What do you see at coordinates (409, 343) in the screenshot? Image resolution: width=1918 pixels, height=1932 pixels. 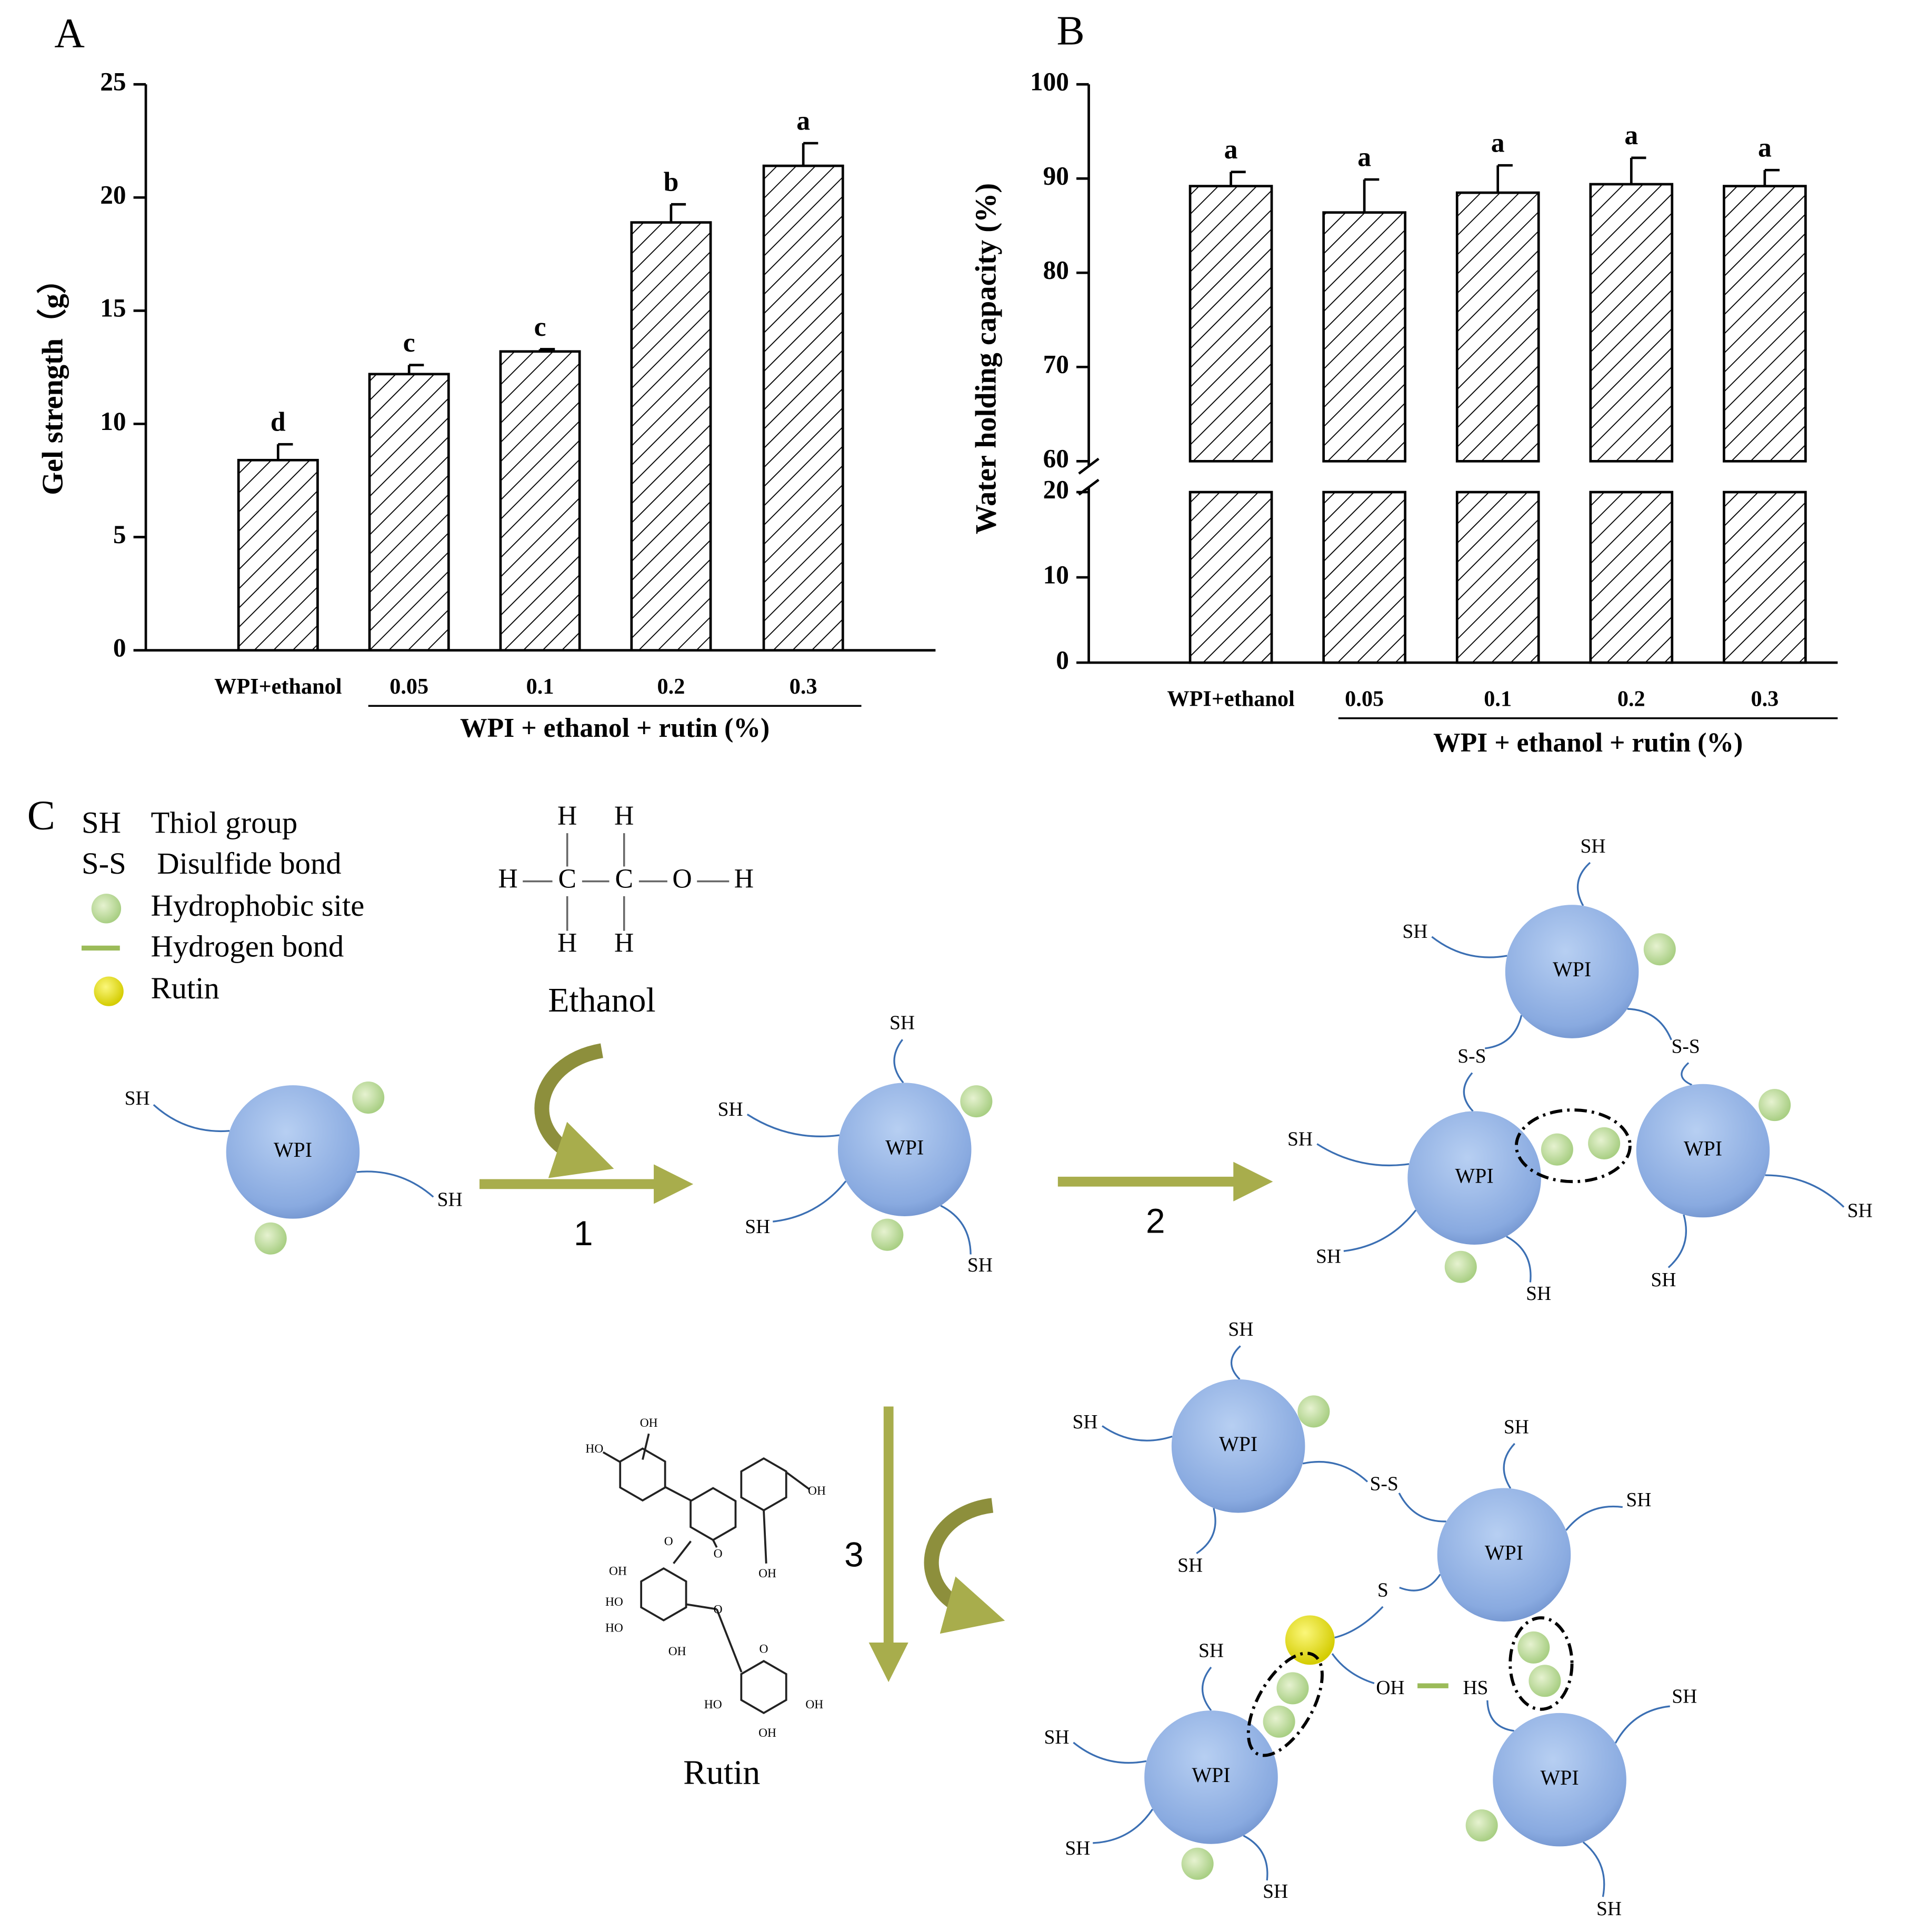 I see `significance-letter: c` at bounding box center [409, 343].